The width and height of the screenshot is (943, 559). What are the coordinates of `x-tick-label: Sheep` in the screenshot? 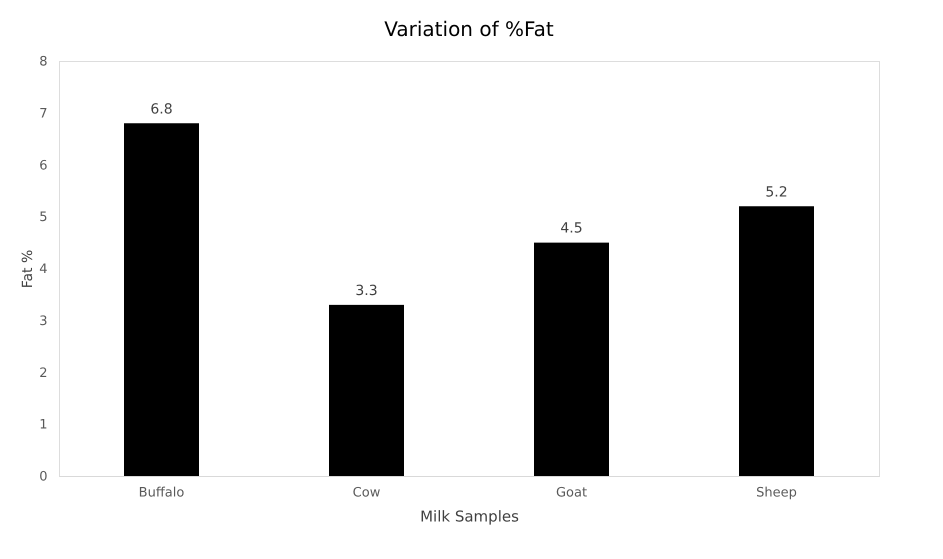 It's located at (776, 493).